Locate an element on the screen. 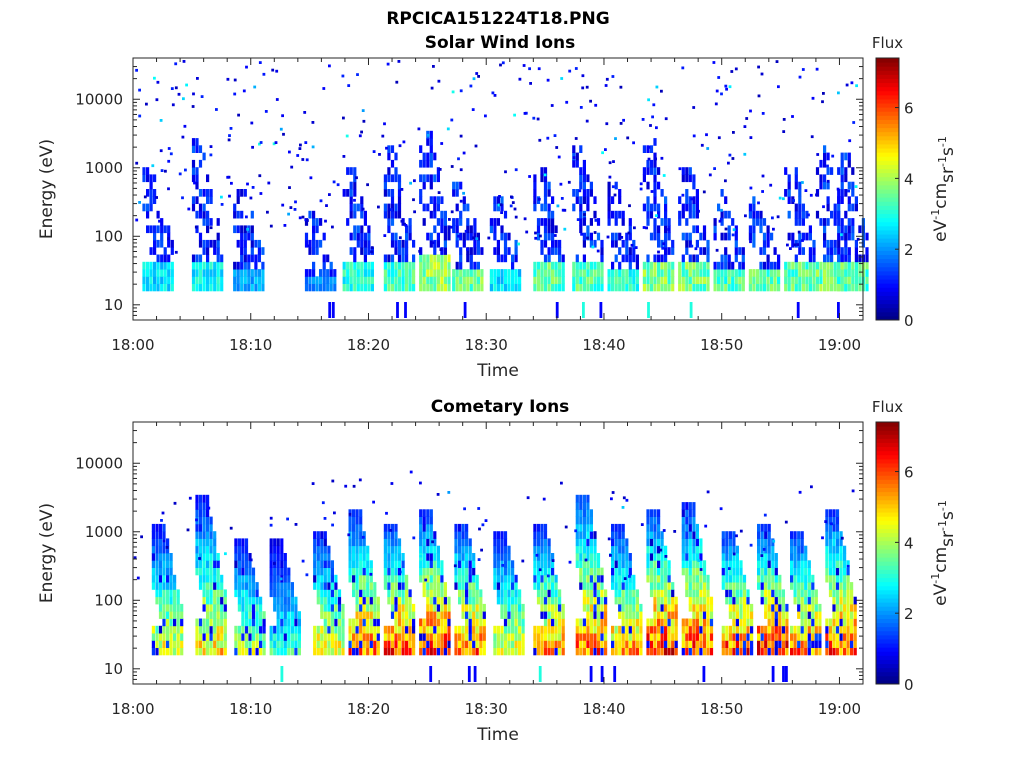  y-tick-label: 10 is located at coordinates (113, 305).